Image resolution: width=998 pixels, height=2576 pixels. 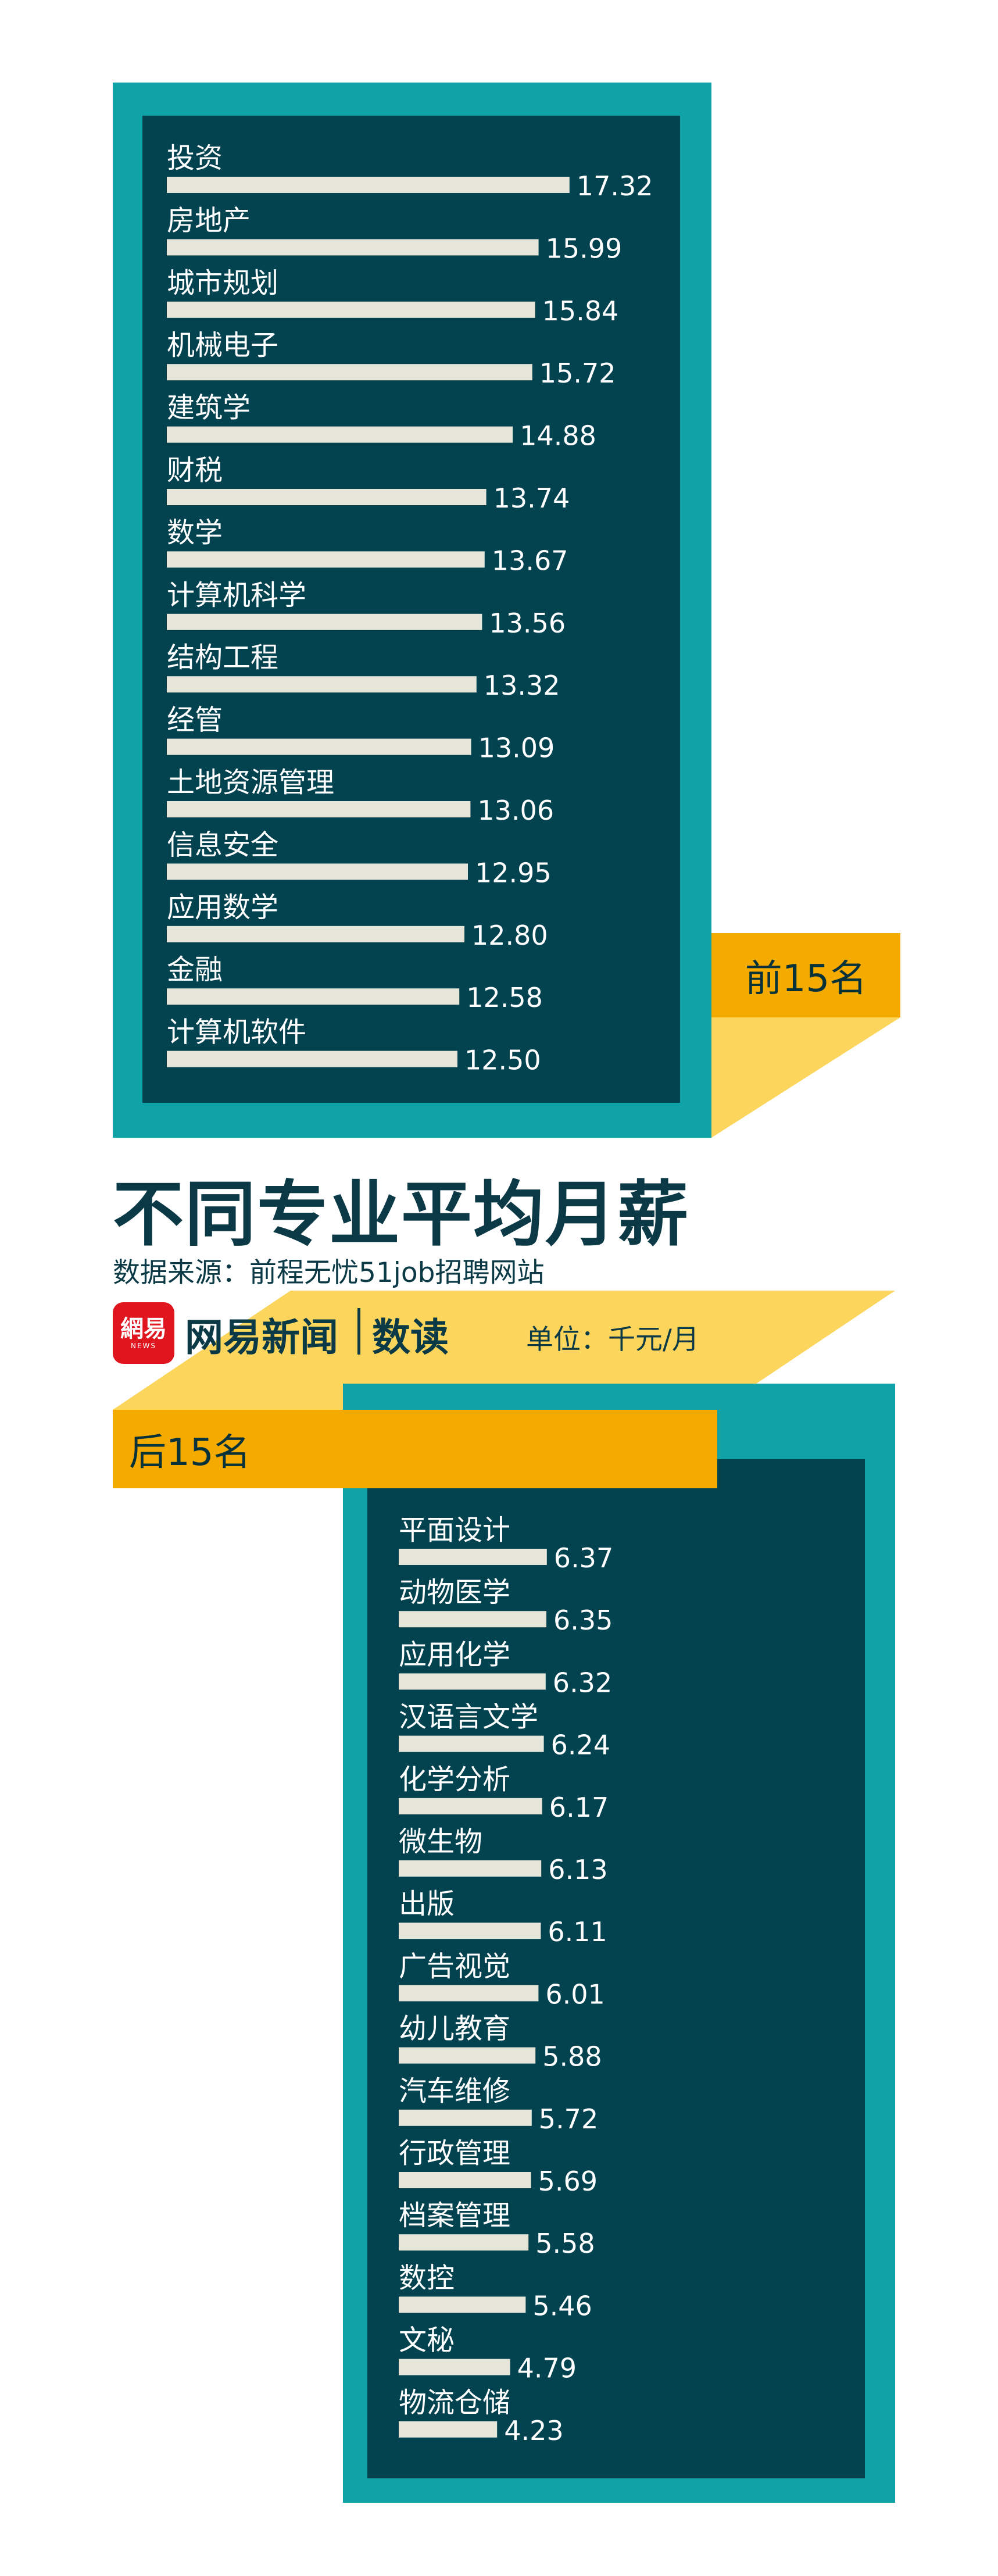 I want to click on category-label: 计算机软件, so click(x=236, y=1032).